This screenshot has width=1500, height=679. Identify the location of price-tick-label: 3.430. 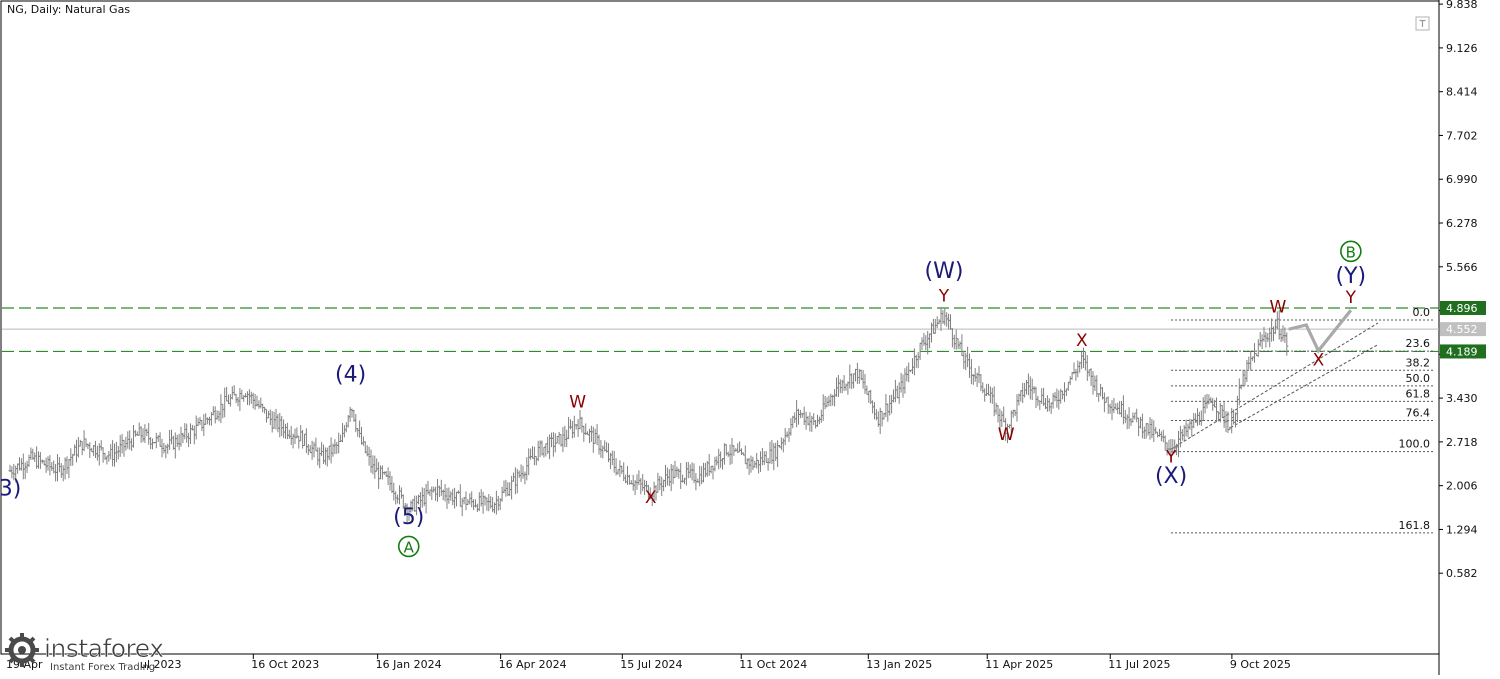
(1462, 398).